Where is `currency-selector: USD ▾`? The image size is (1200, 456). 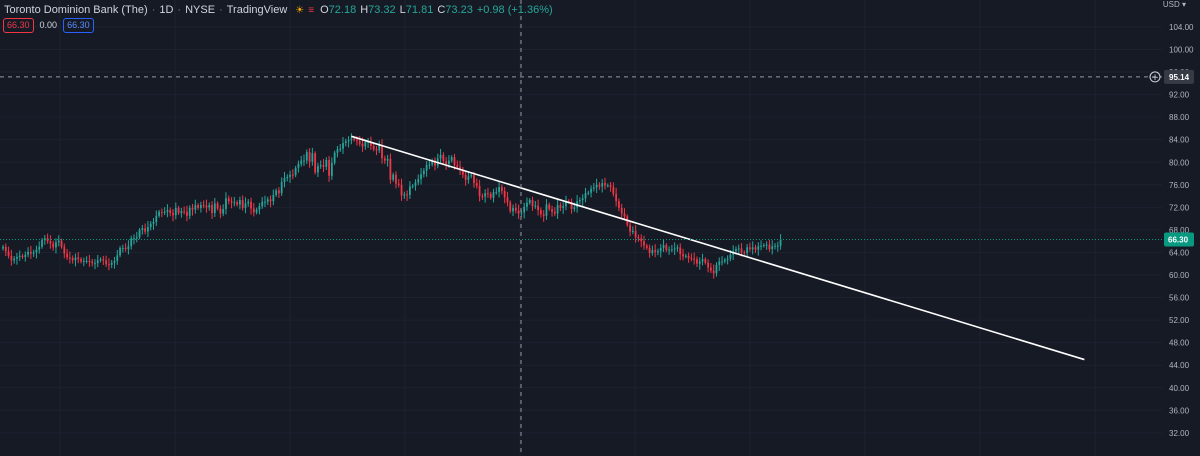 currency-selector: USD ▾ is located at coordinates (1174, 4).